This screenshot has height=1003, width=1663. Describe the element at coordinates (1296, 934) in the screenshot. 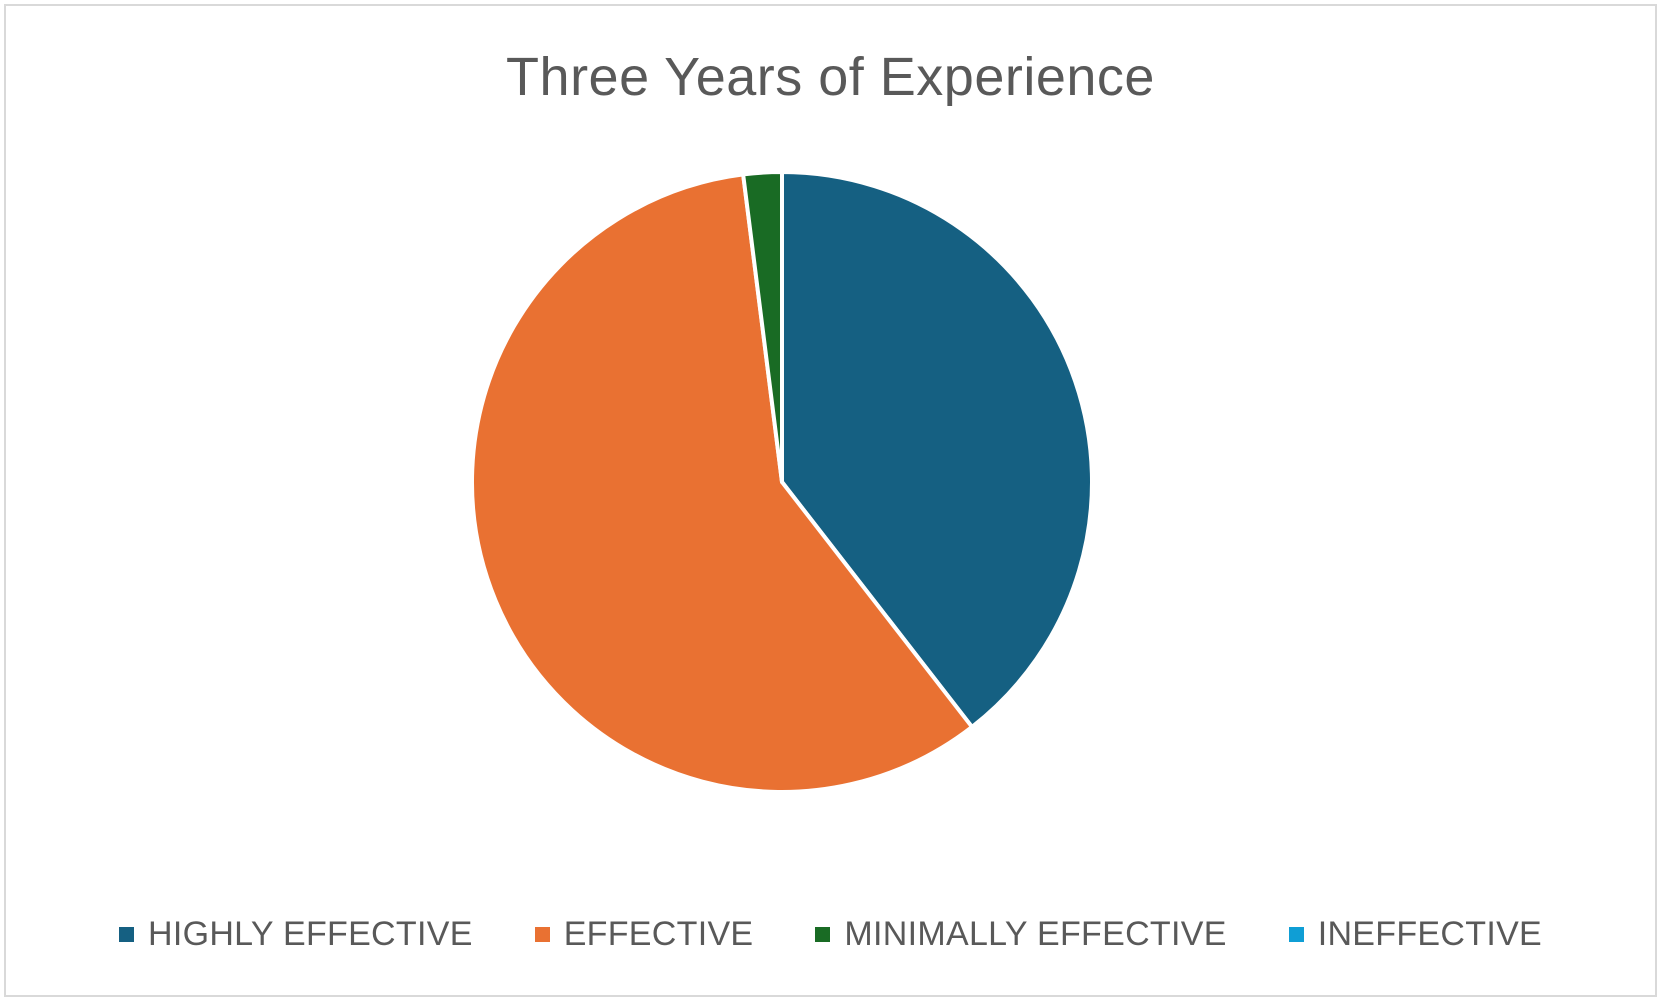

I see `legend-swatch-ineffective` at that location.